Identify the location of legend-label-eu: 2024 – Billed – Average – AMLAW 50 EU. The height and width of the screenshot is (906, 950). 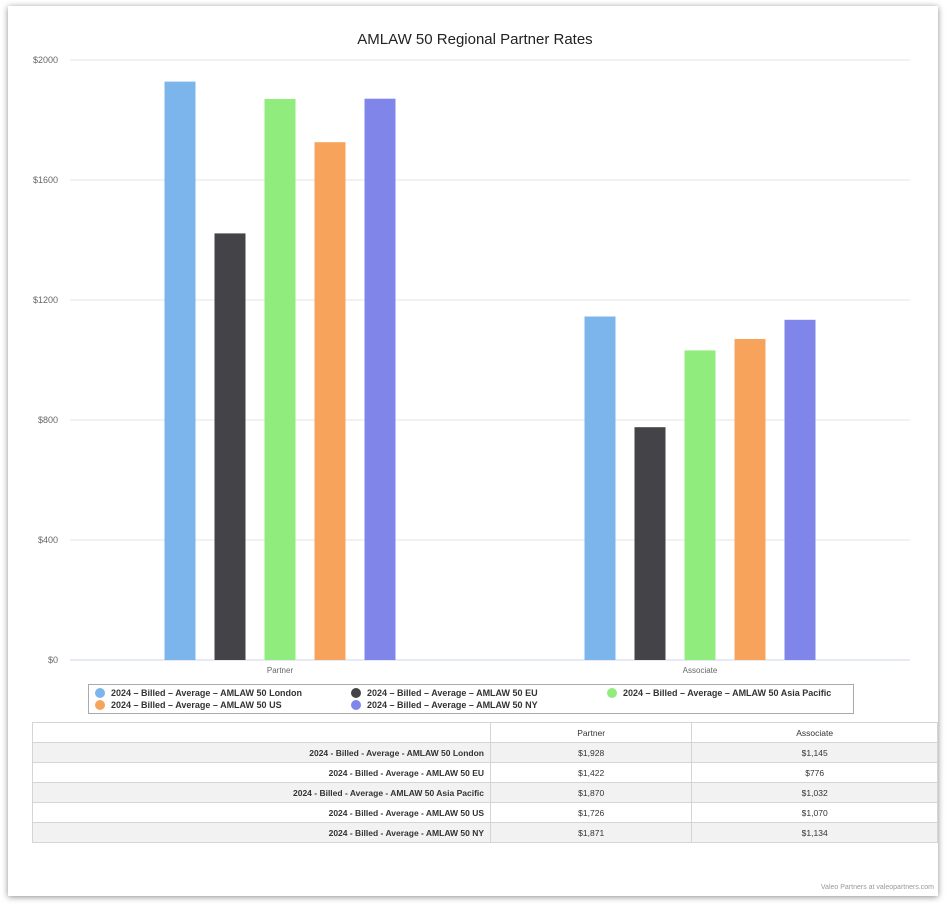
(452, 693).